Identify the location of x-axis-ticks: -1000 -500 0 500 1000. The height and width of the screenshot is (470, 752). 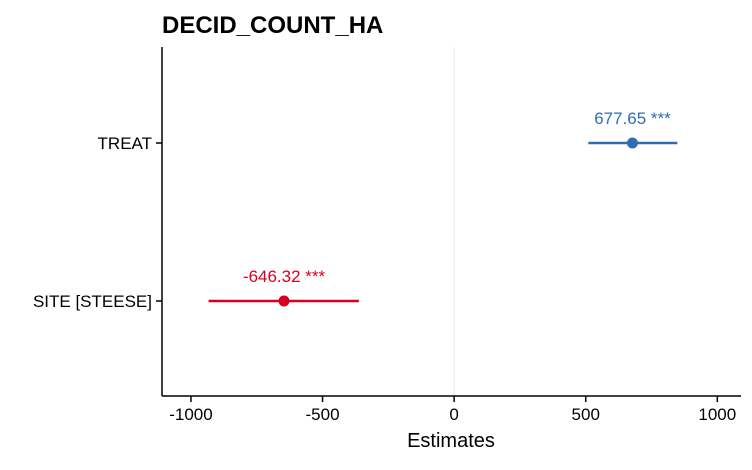
(452, 410).